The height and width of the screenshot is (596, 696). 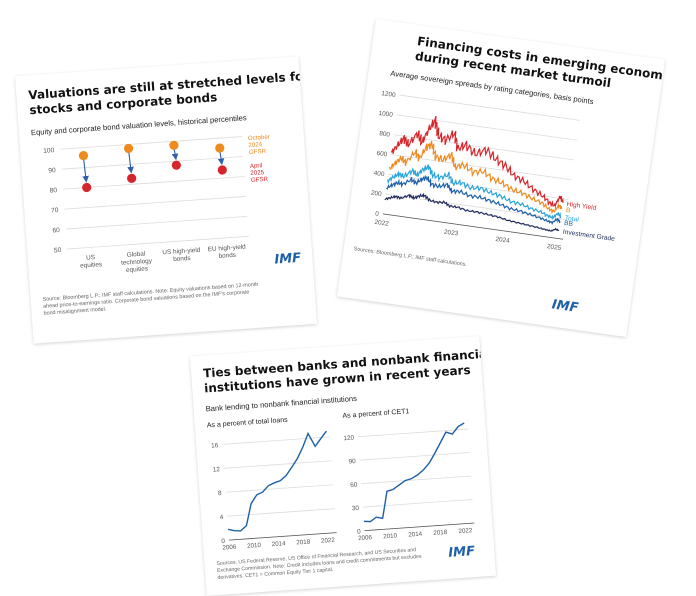 I want to click on series-label: Total, so click(x=571, y=219).